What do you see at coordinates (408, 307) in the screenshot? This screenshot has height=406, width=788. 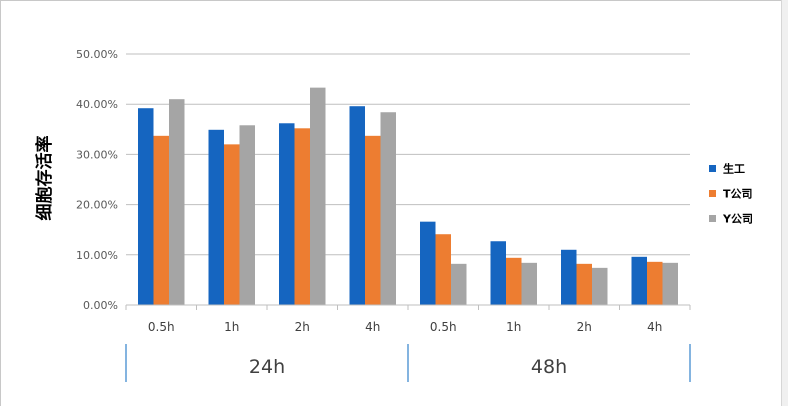 I see `x-axis` at bounding box center [408, 307].